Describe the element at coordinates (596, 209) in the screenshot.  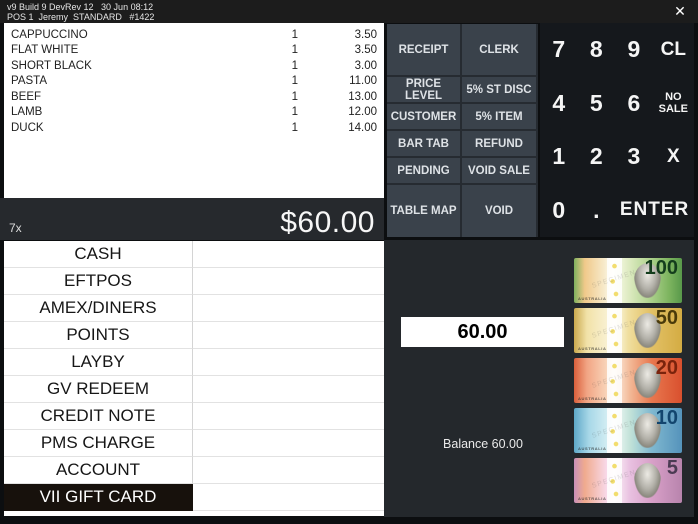
I see `key-decimal: .` at that location.